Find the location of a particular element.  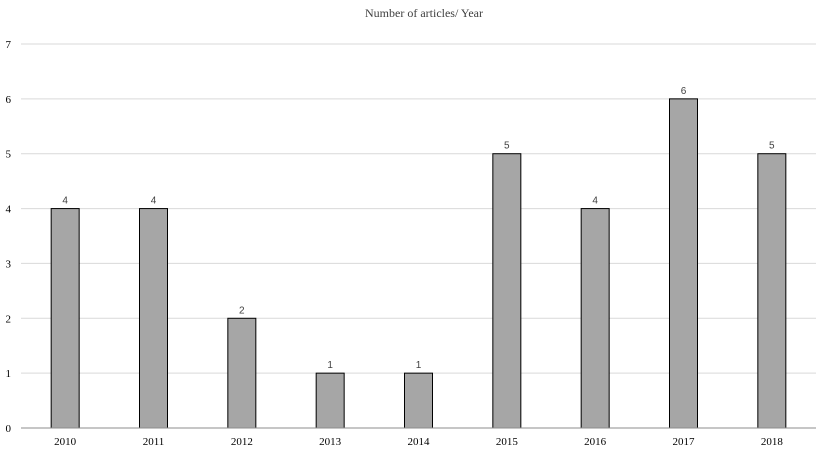

y-tick-label: 4 is located at coordinates (9, 210).